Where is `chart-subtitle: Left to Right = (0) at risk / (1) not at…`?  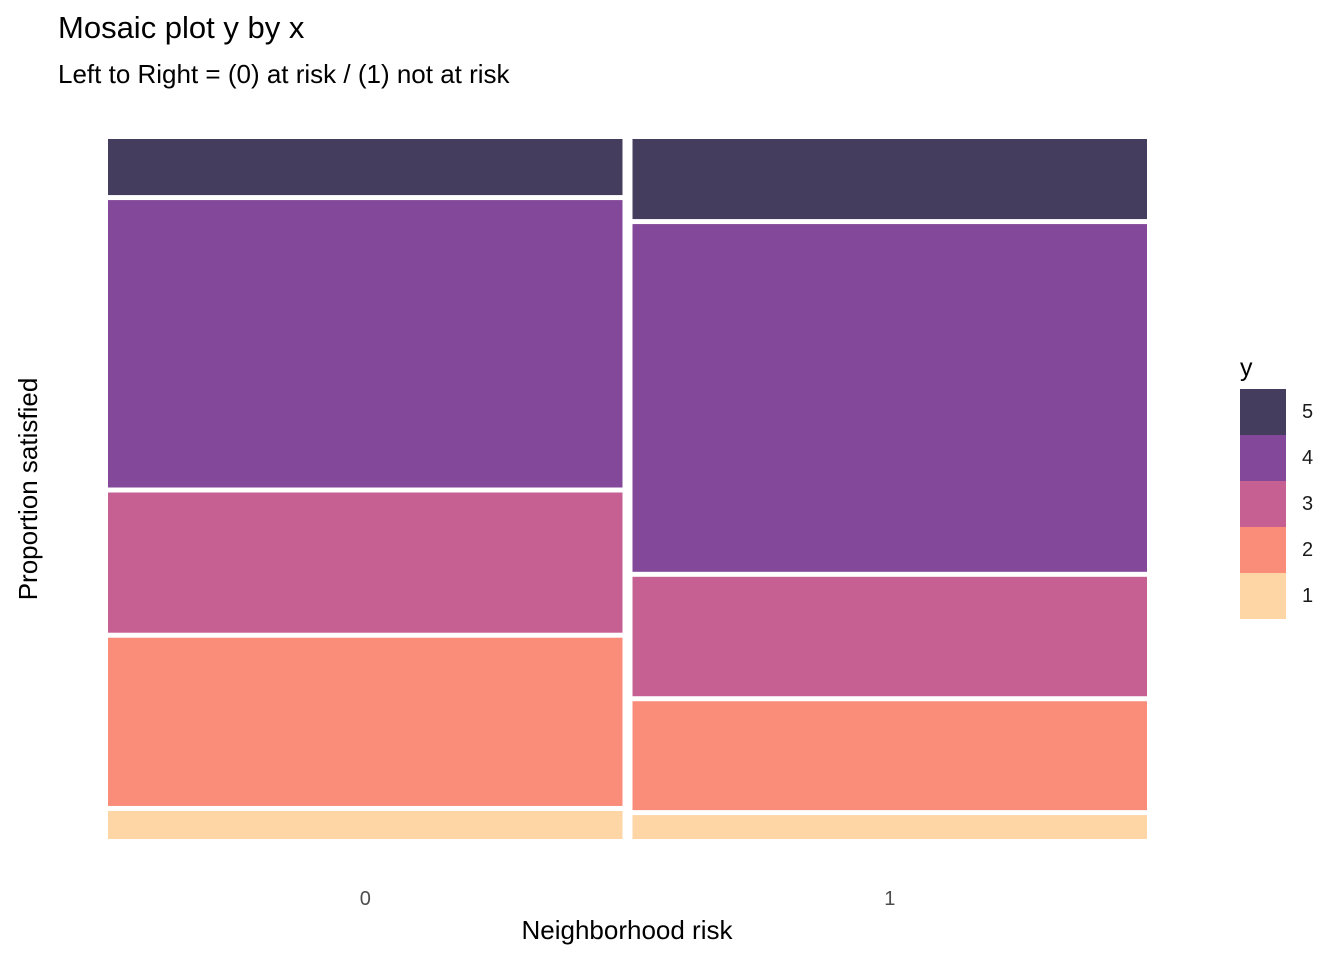 chart-subtitle: Left to Right = (0) at risk / (1) not at… is located at coordinates (284, 74).